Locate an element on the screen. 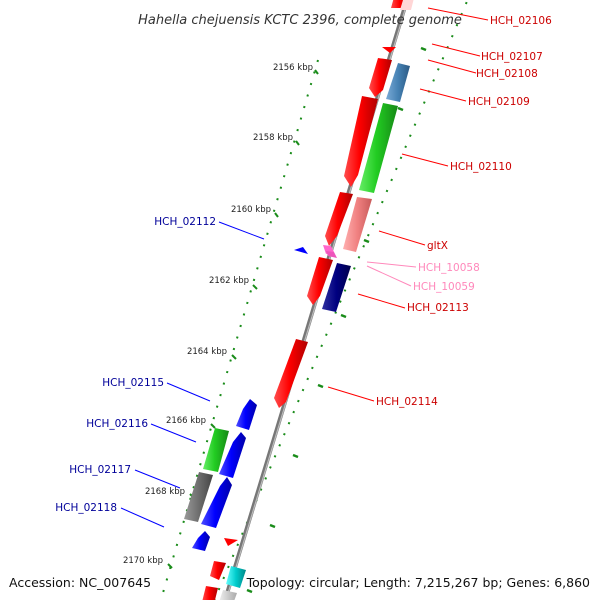 The image size is (600, 600). gene-HCH_02116b is located at coordinates (232, 455).